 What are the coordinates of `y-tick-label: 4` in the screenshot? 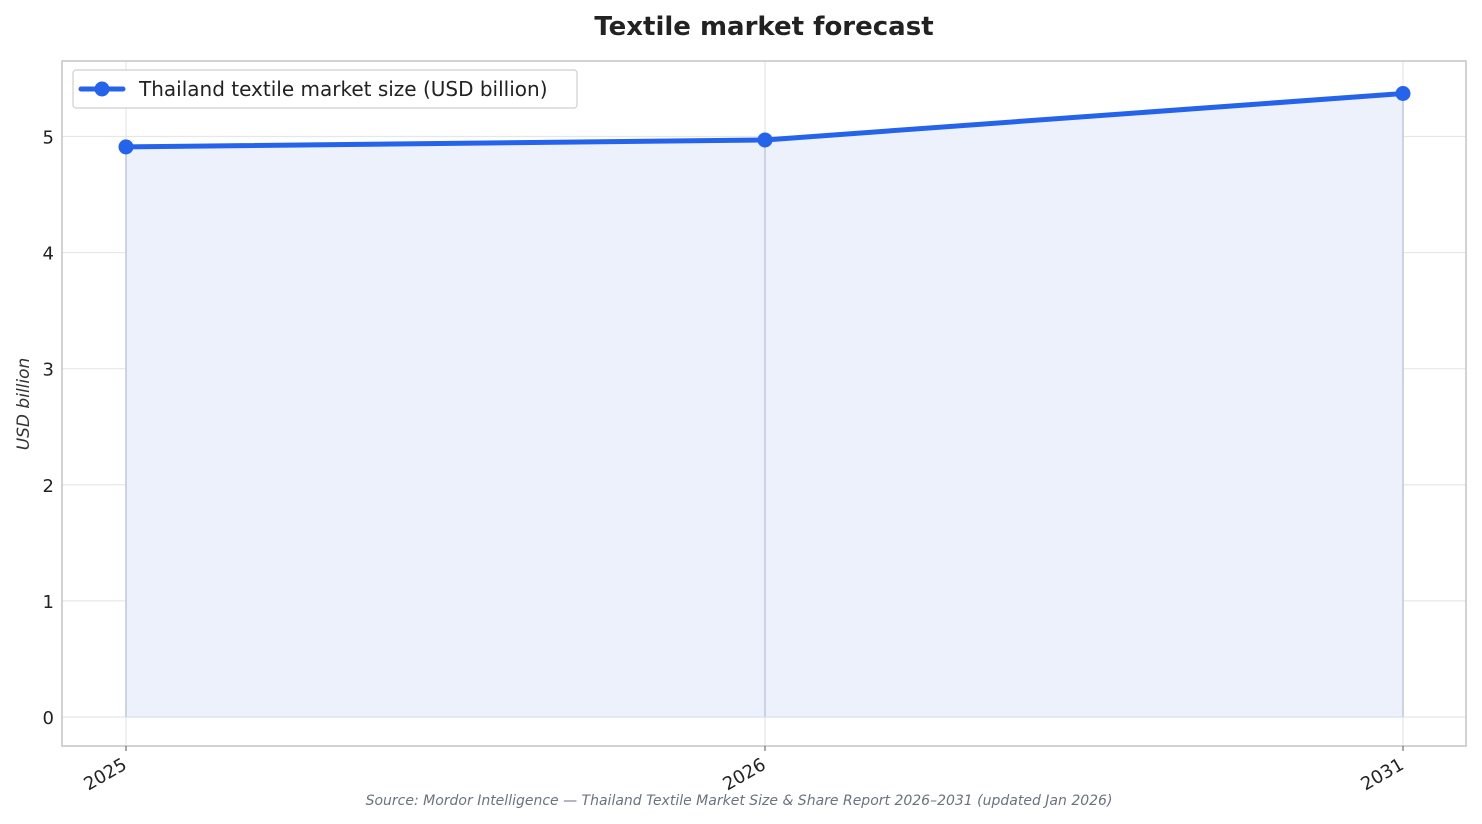 It's located at (48, 254).